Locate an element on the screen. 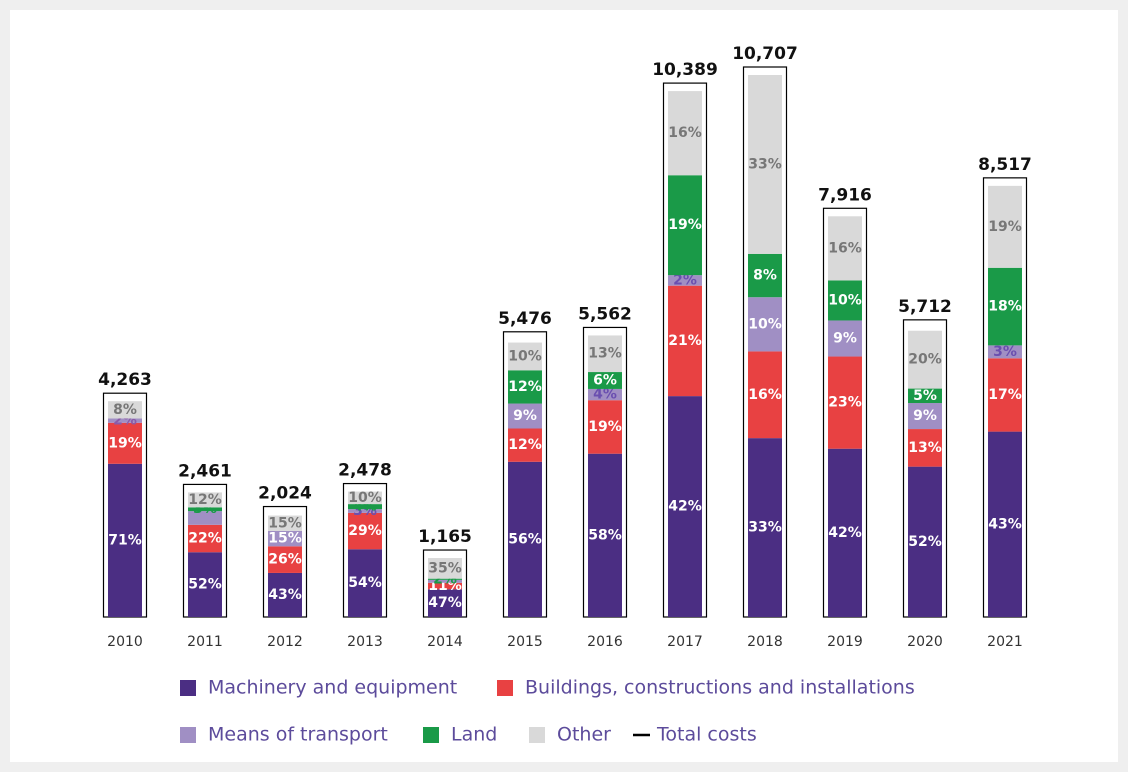 This screenshot has height=772, width=1128. total-label: 1,165 is located at coordinates (445, 537).